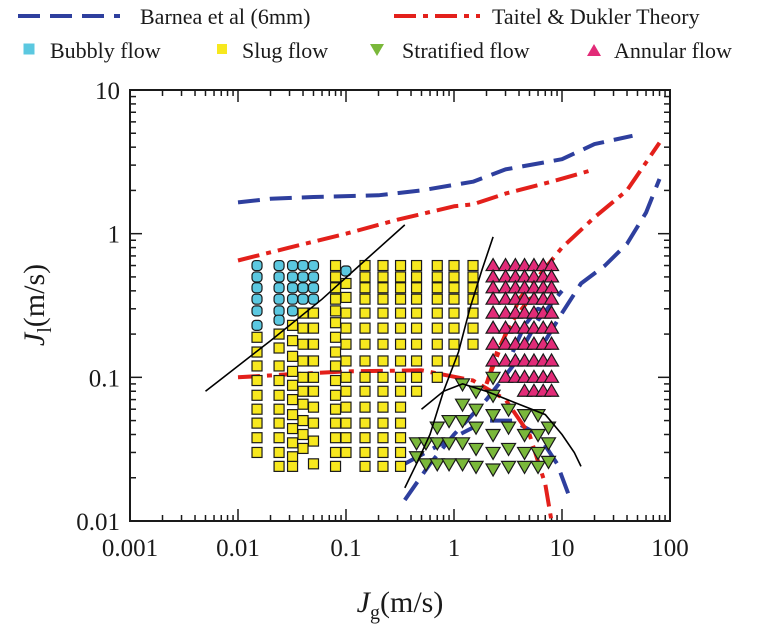 The width and height of the screenshot is (761, 626). What do you see at coordinates (345, 548) in the screenshot?
I see `x-tick-label: 0.1` at bounding box center [345, 548].